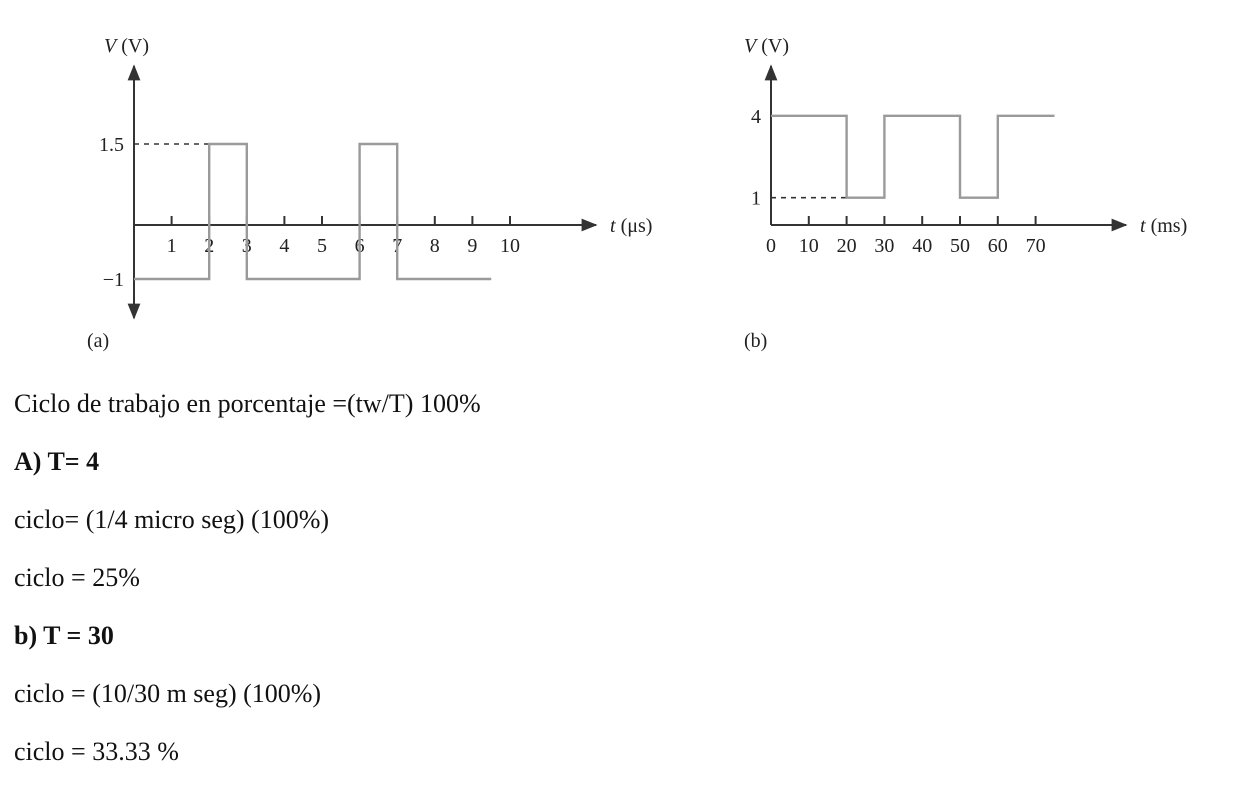 This screenshot has width=1242, height=795. What do you see at coordinates (631, 226) in the screenshot?
I see `x-axis-label: t (μs)` at bounding box center [631, 226].